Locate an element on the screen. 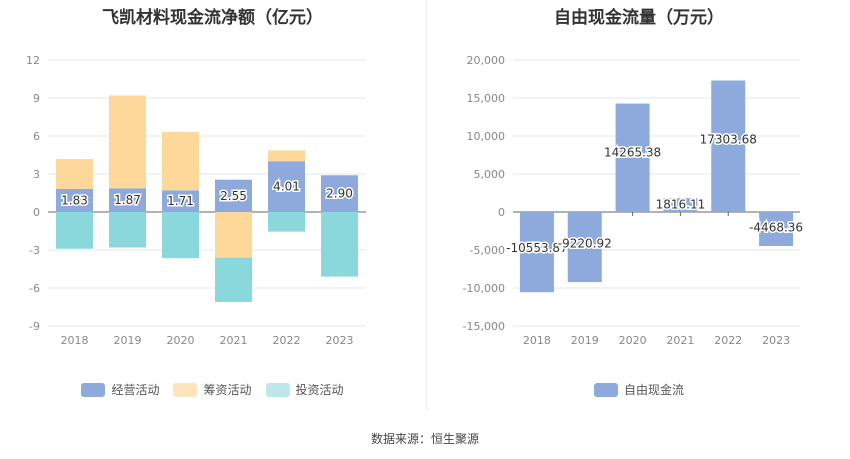  bar-经营活动-2022 is located at coordinates (286, 186).